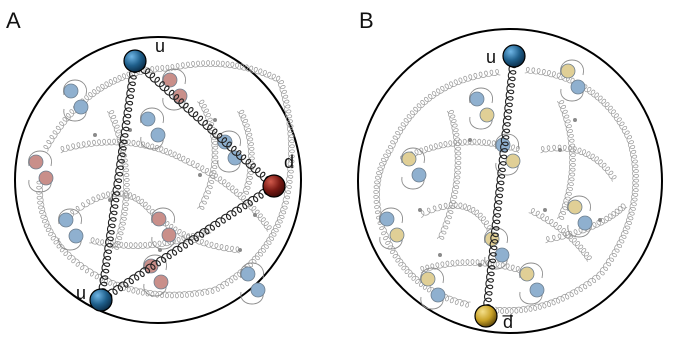 The width and height of the screenshot is (678, 340). I want to click on valence-quarks-b, so click(500, 186).